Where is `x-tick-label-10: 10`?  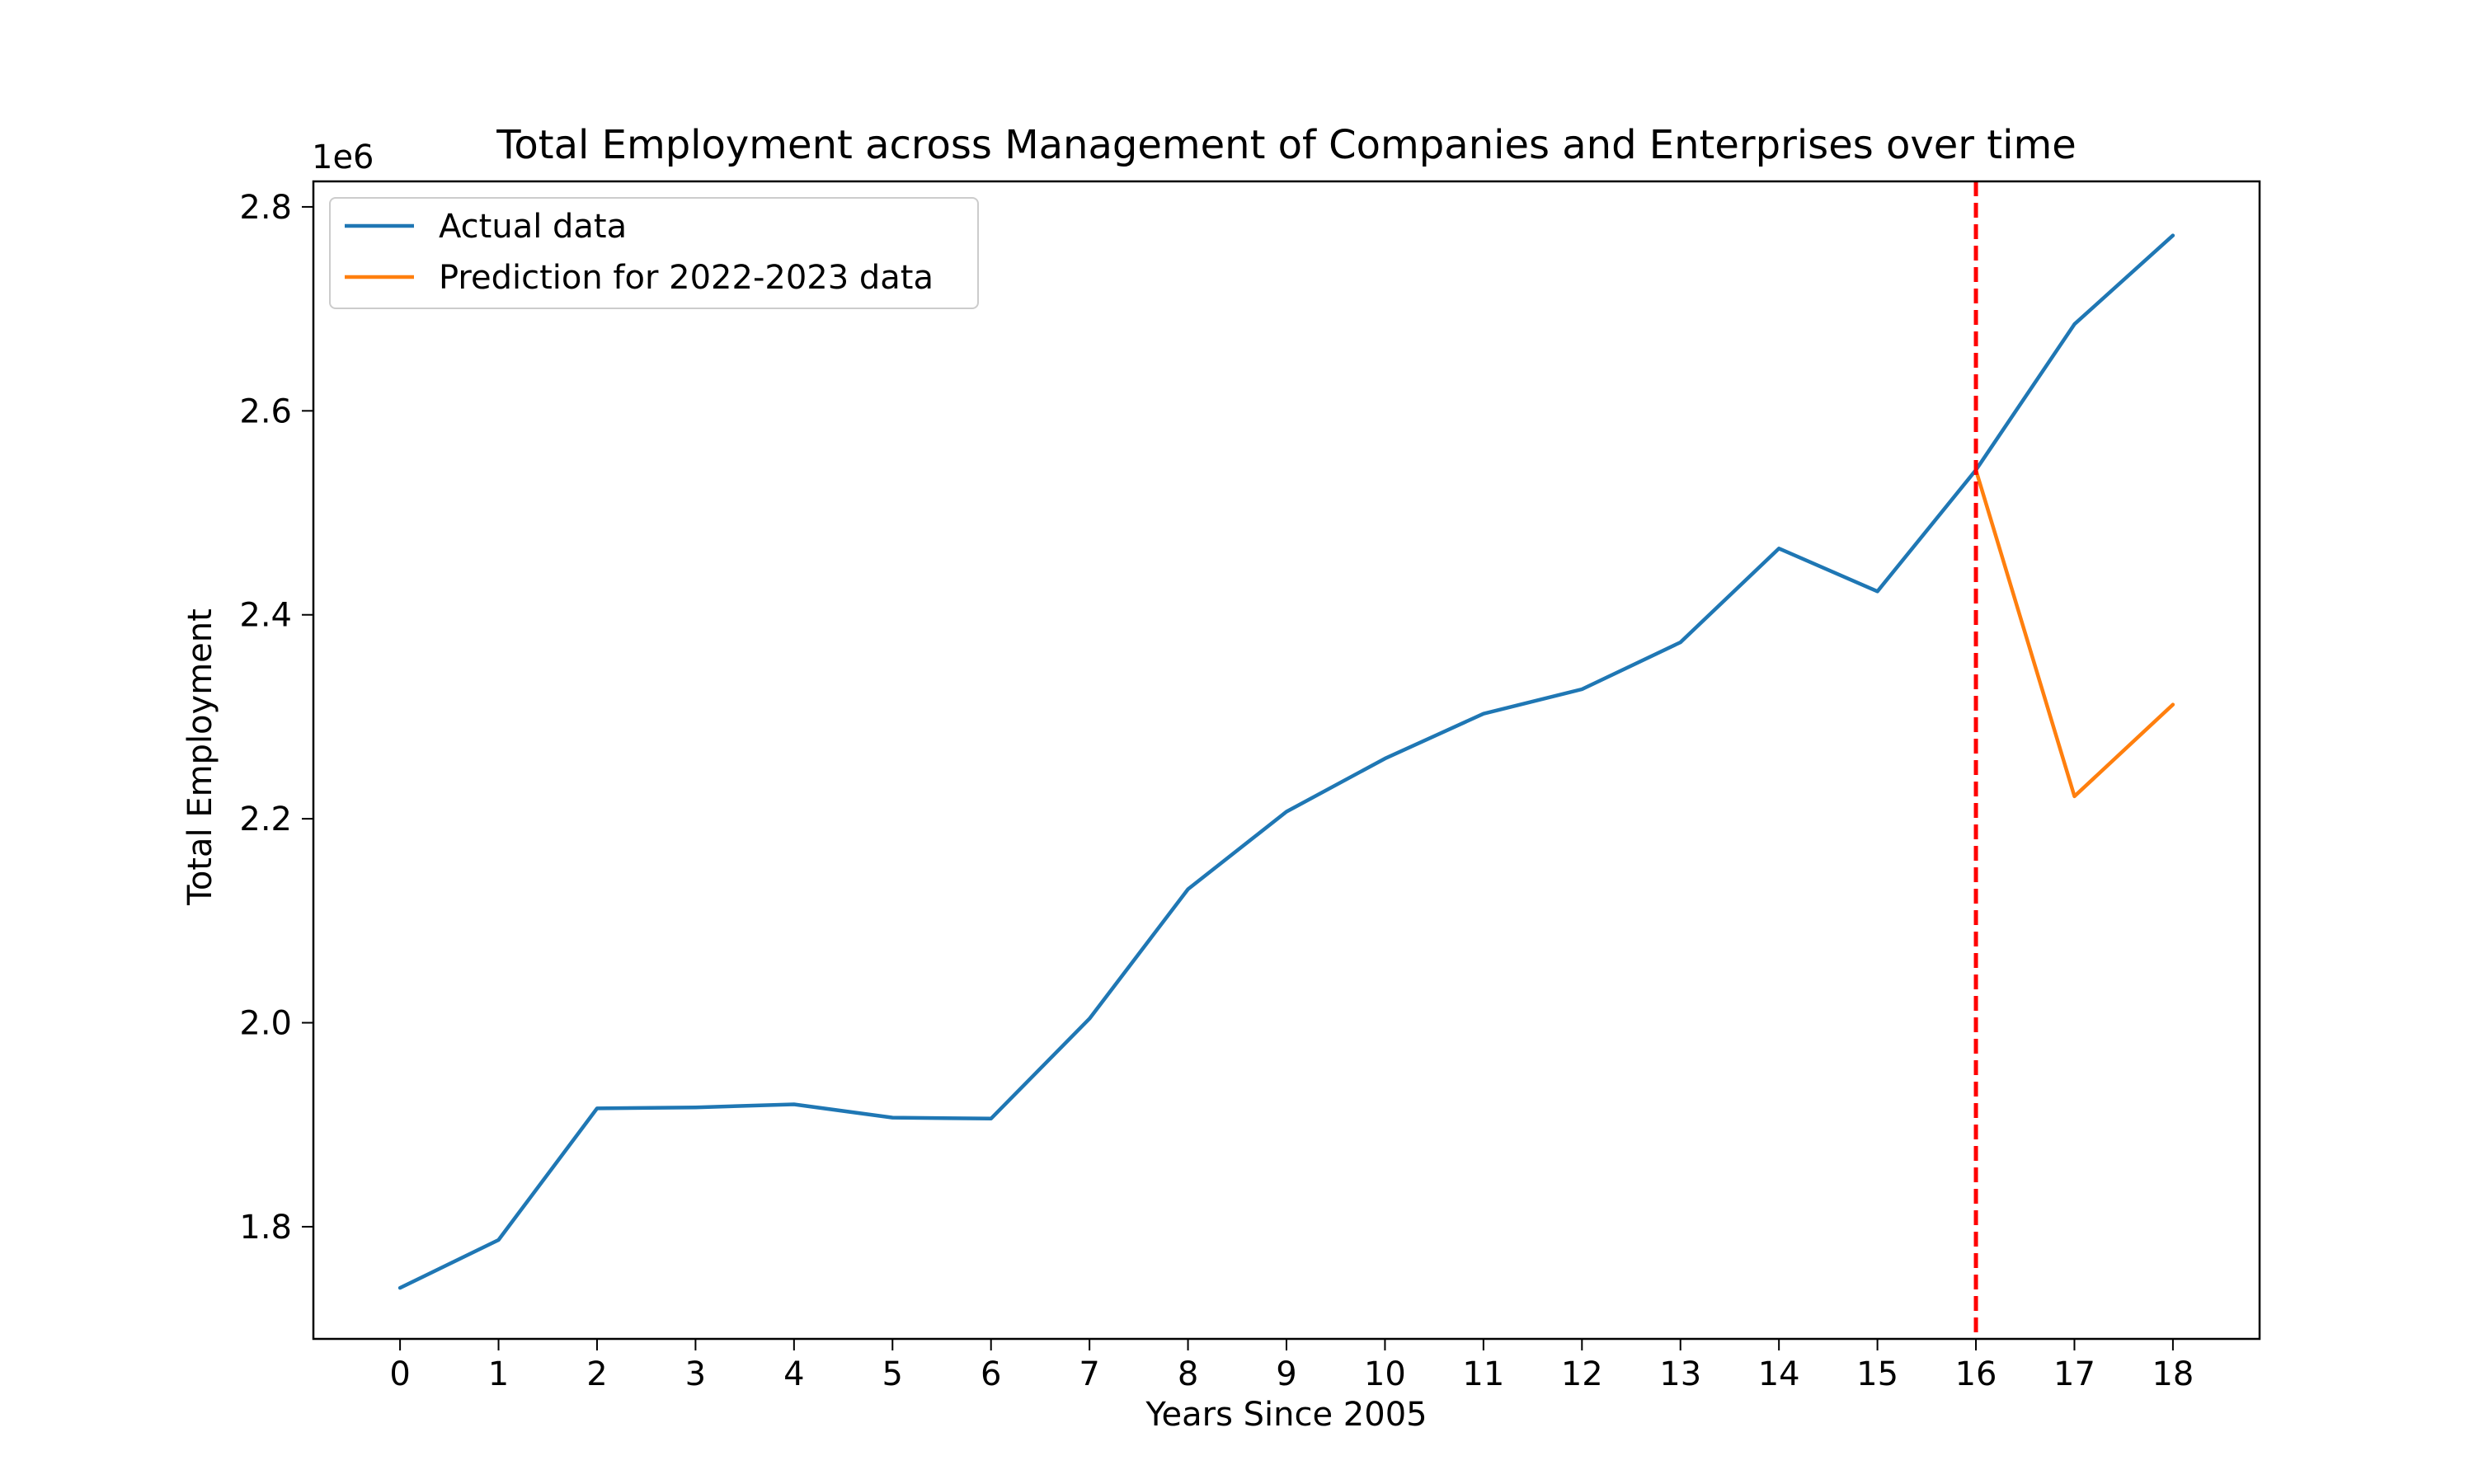
x-tick-label-10: 10 is located at coordinates (1385, 1374).